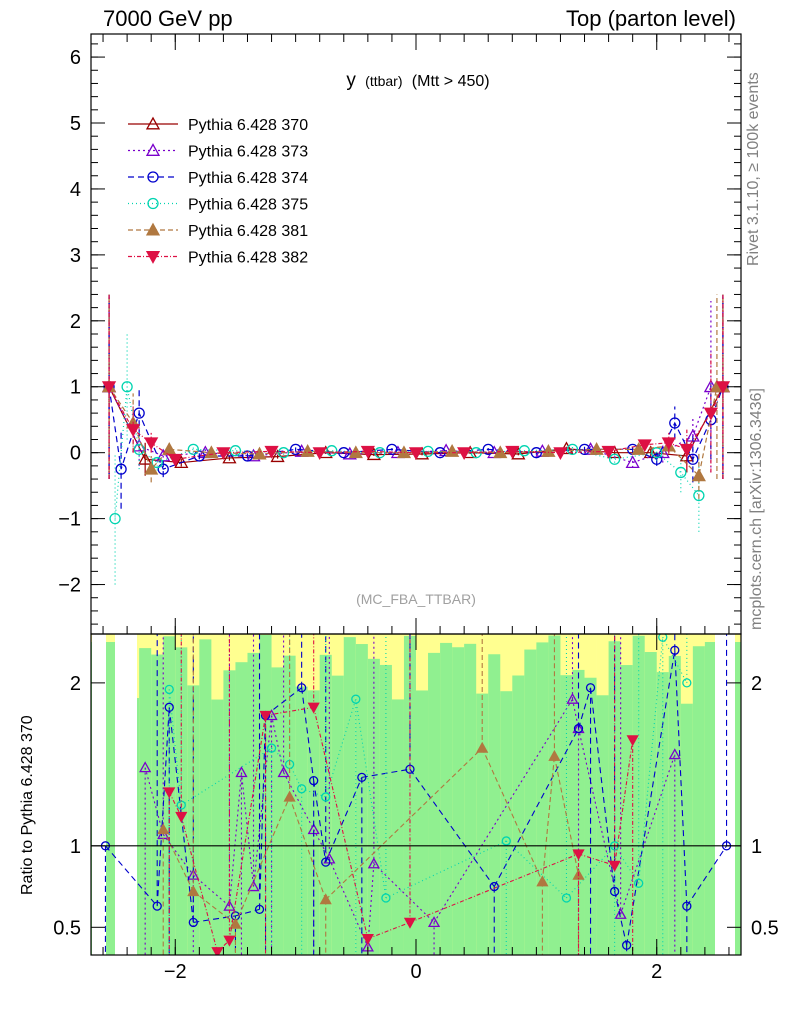  Describe the element at coordinates (753, 169) in the screenshot. I see `rivet-version-label: Rivet 3.1.10, ≥ 100k events` at that location.